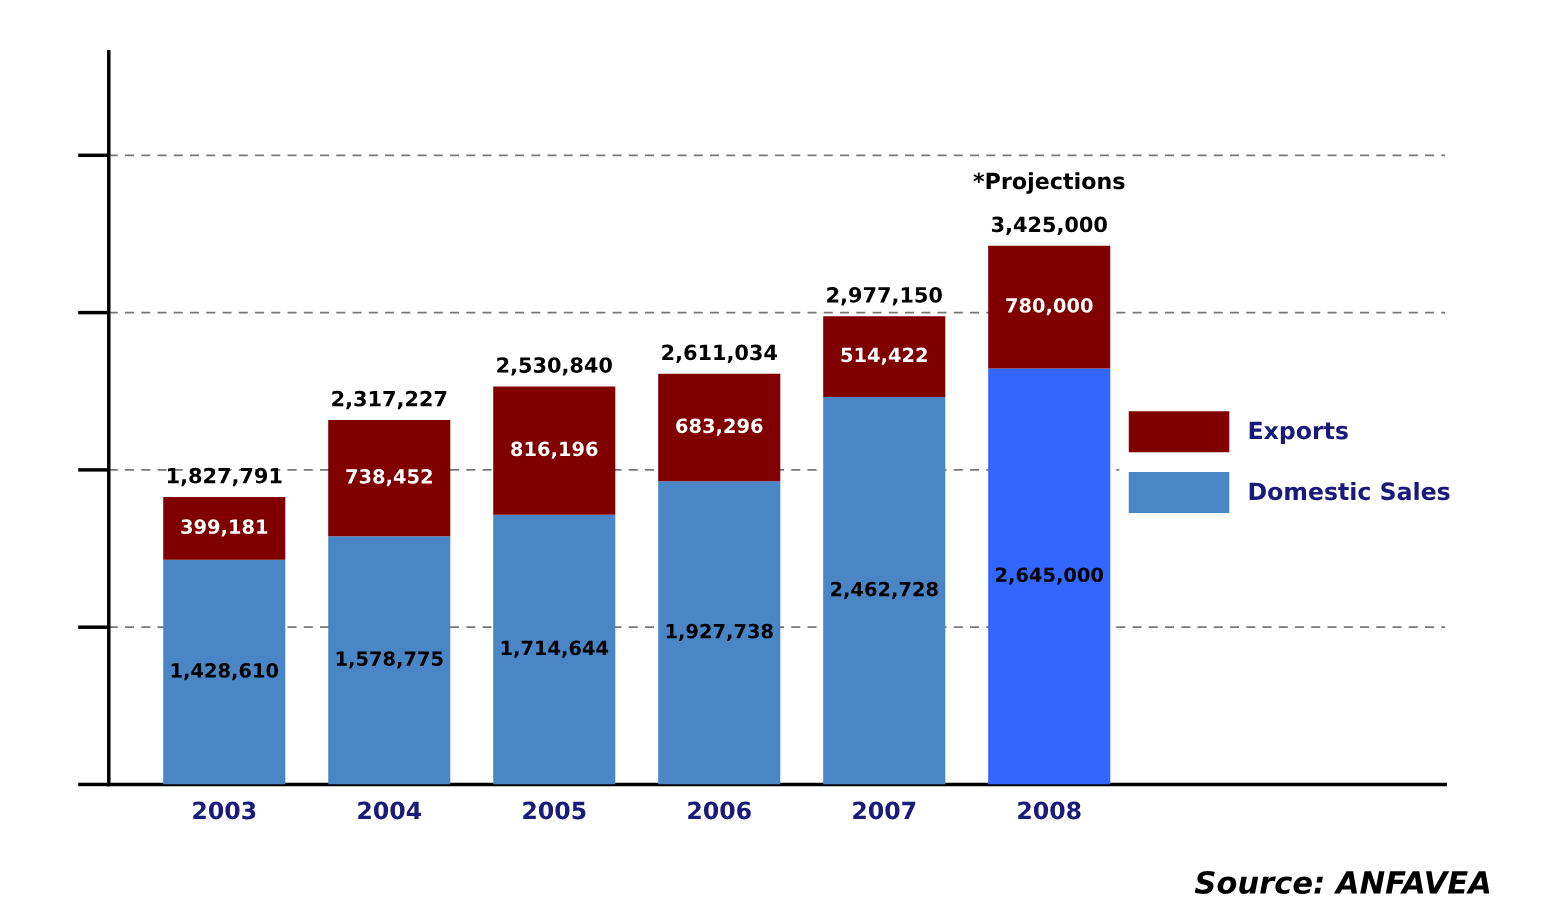 This screenshot has height=909, width=1554. I want to click on x-tick-label: 2007, so click(884, 810).